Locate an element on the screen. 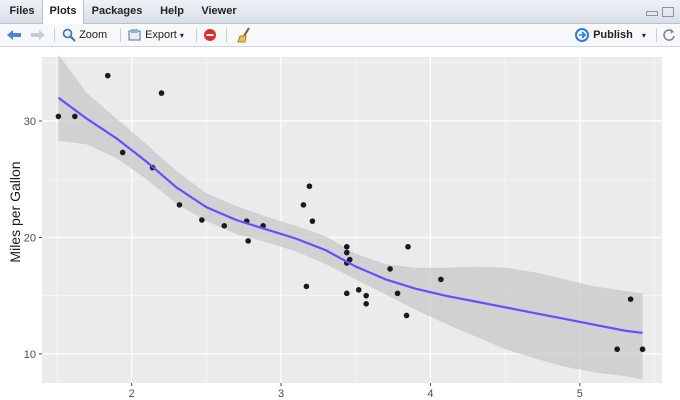  pane-tab-bar: Files Plots Packages Help Viewer is located at coordinates (340, 12).